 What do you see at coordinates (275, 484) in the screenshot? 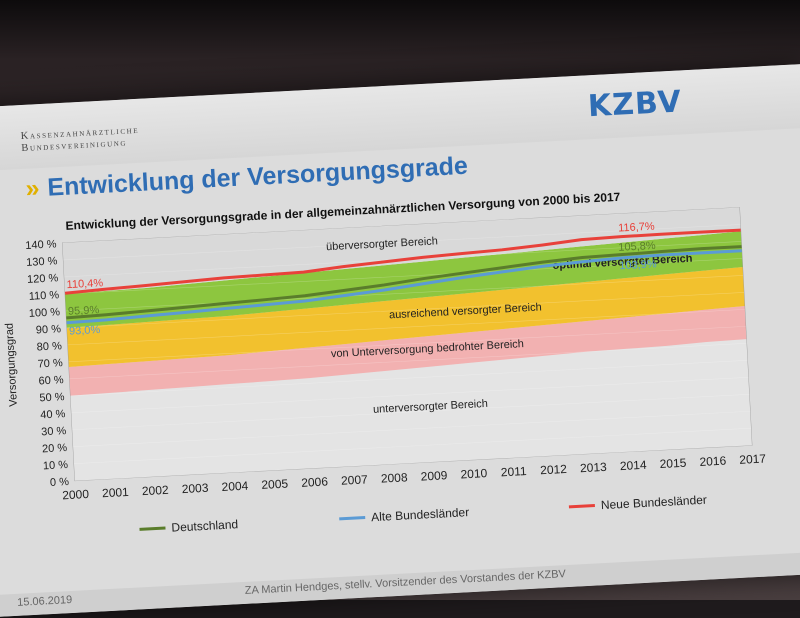
I see `x-tick-label: 2005` at bounding box center [275, 484].